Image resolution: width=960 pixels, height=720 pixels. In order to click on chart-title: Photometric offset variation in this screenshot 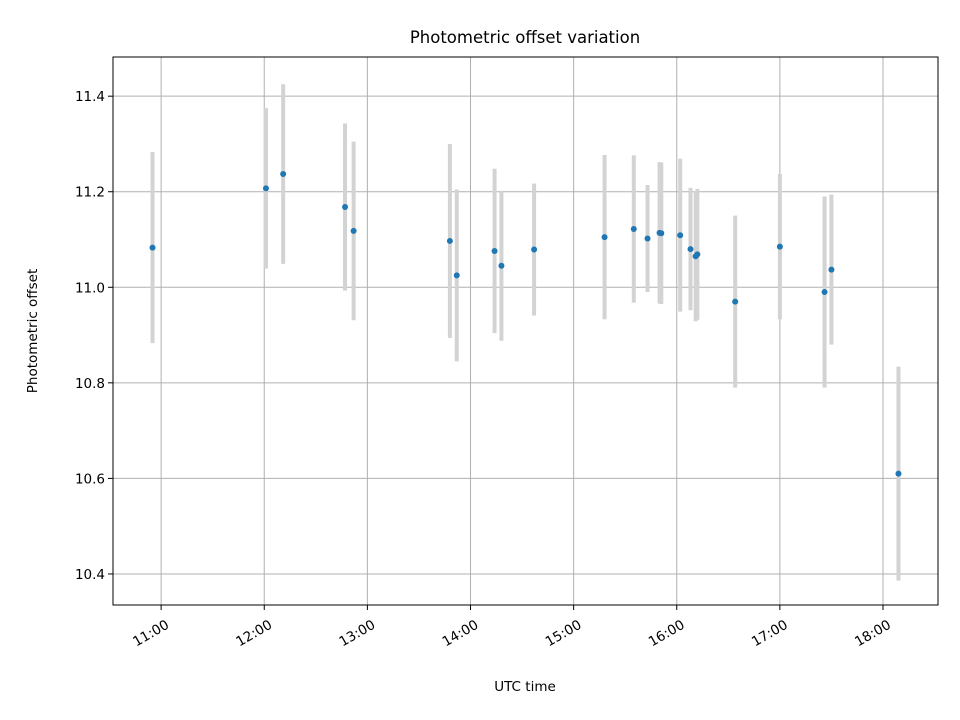, I will do `click(525, 37)`.